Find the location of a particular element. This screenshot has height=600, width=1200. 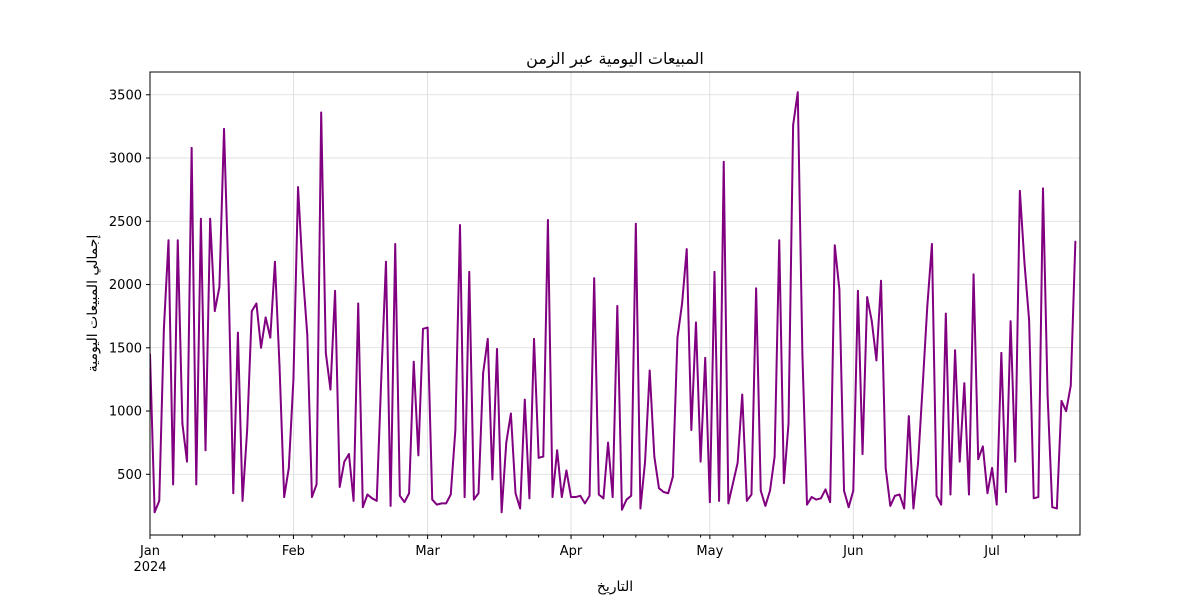

x-tick-label: Apr is located at coordinates (571, 551).